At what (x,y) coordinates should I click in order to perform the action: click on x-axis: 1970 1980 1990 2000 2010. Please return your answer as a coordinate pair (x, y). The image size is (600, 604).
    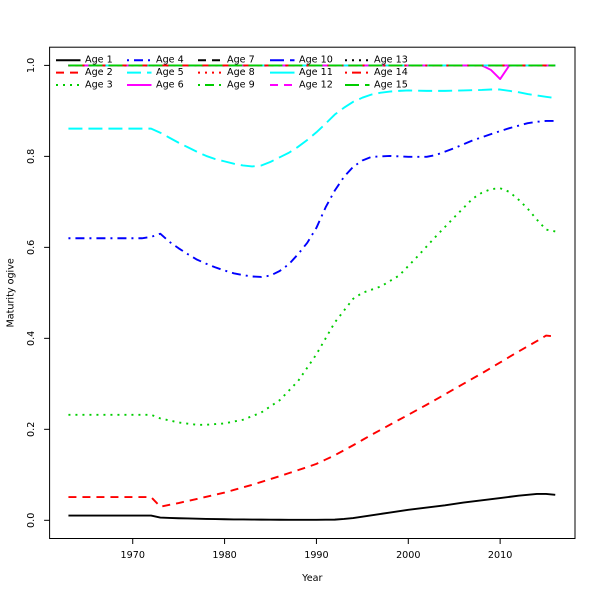
    Looking at the image, I should click on (316, 549).